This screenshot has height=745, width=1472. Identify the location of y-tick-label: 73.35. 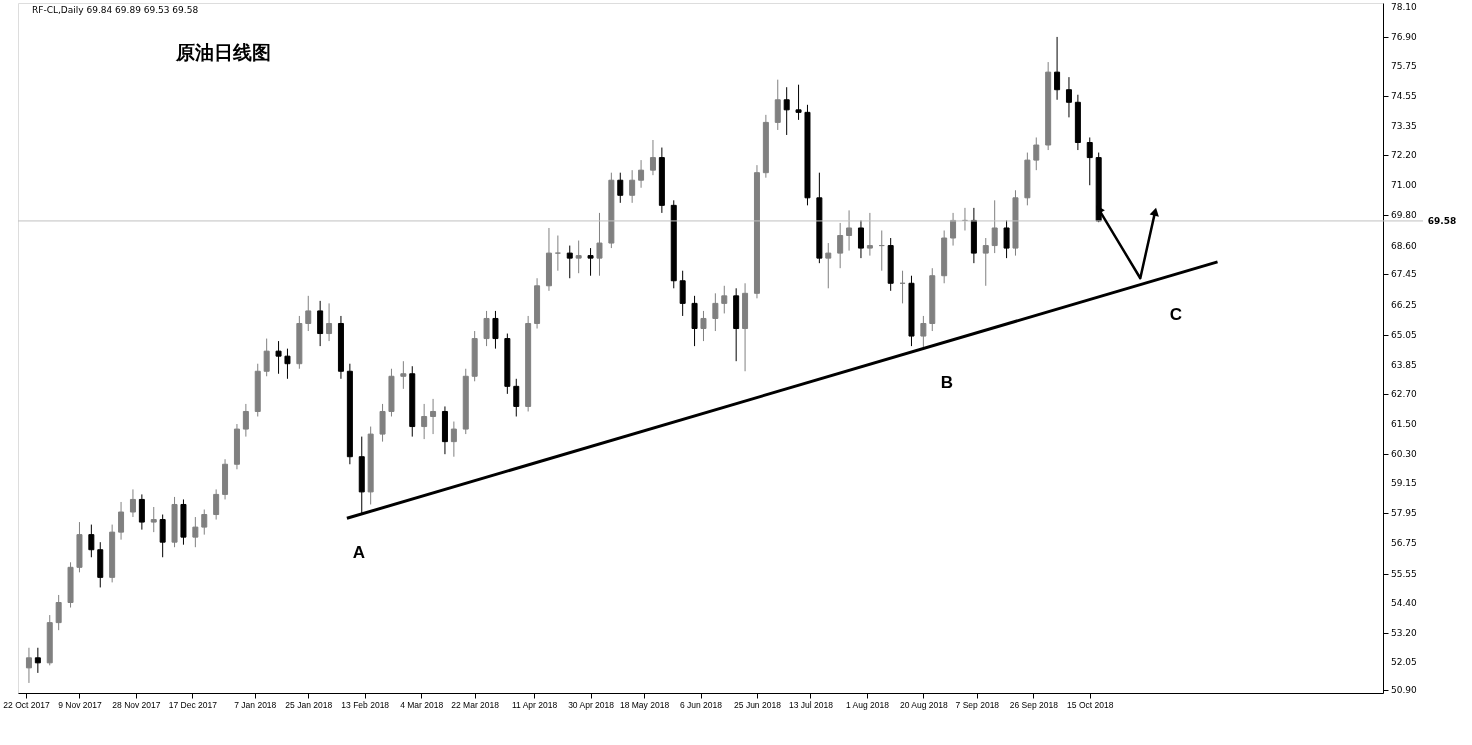
(1404, 126).